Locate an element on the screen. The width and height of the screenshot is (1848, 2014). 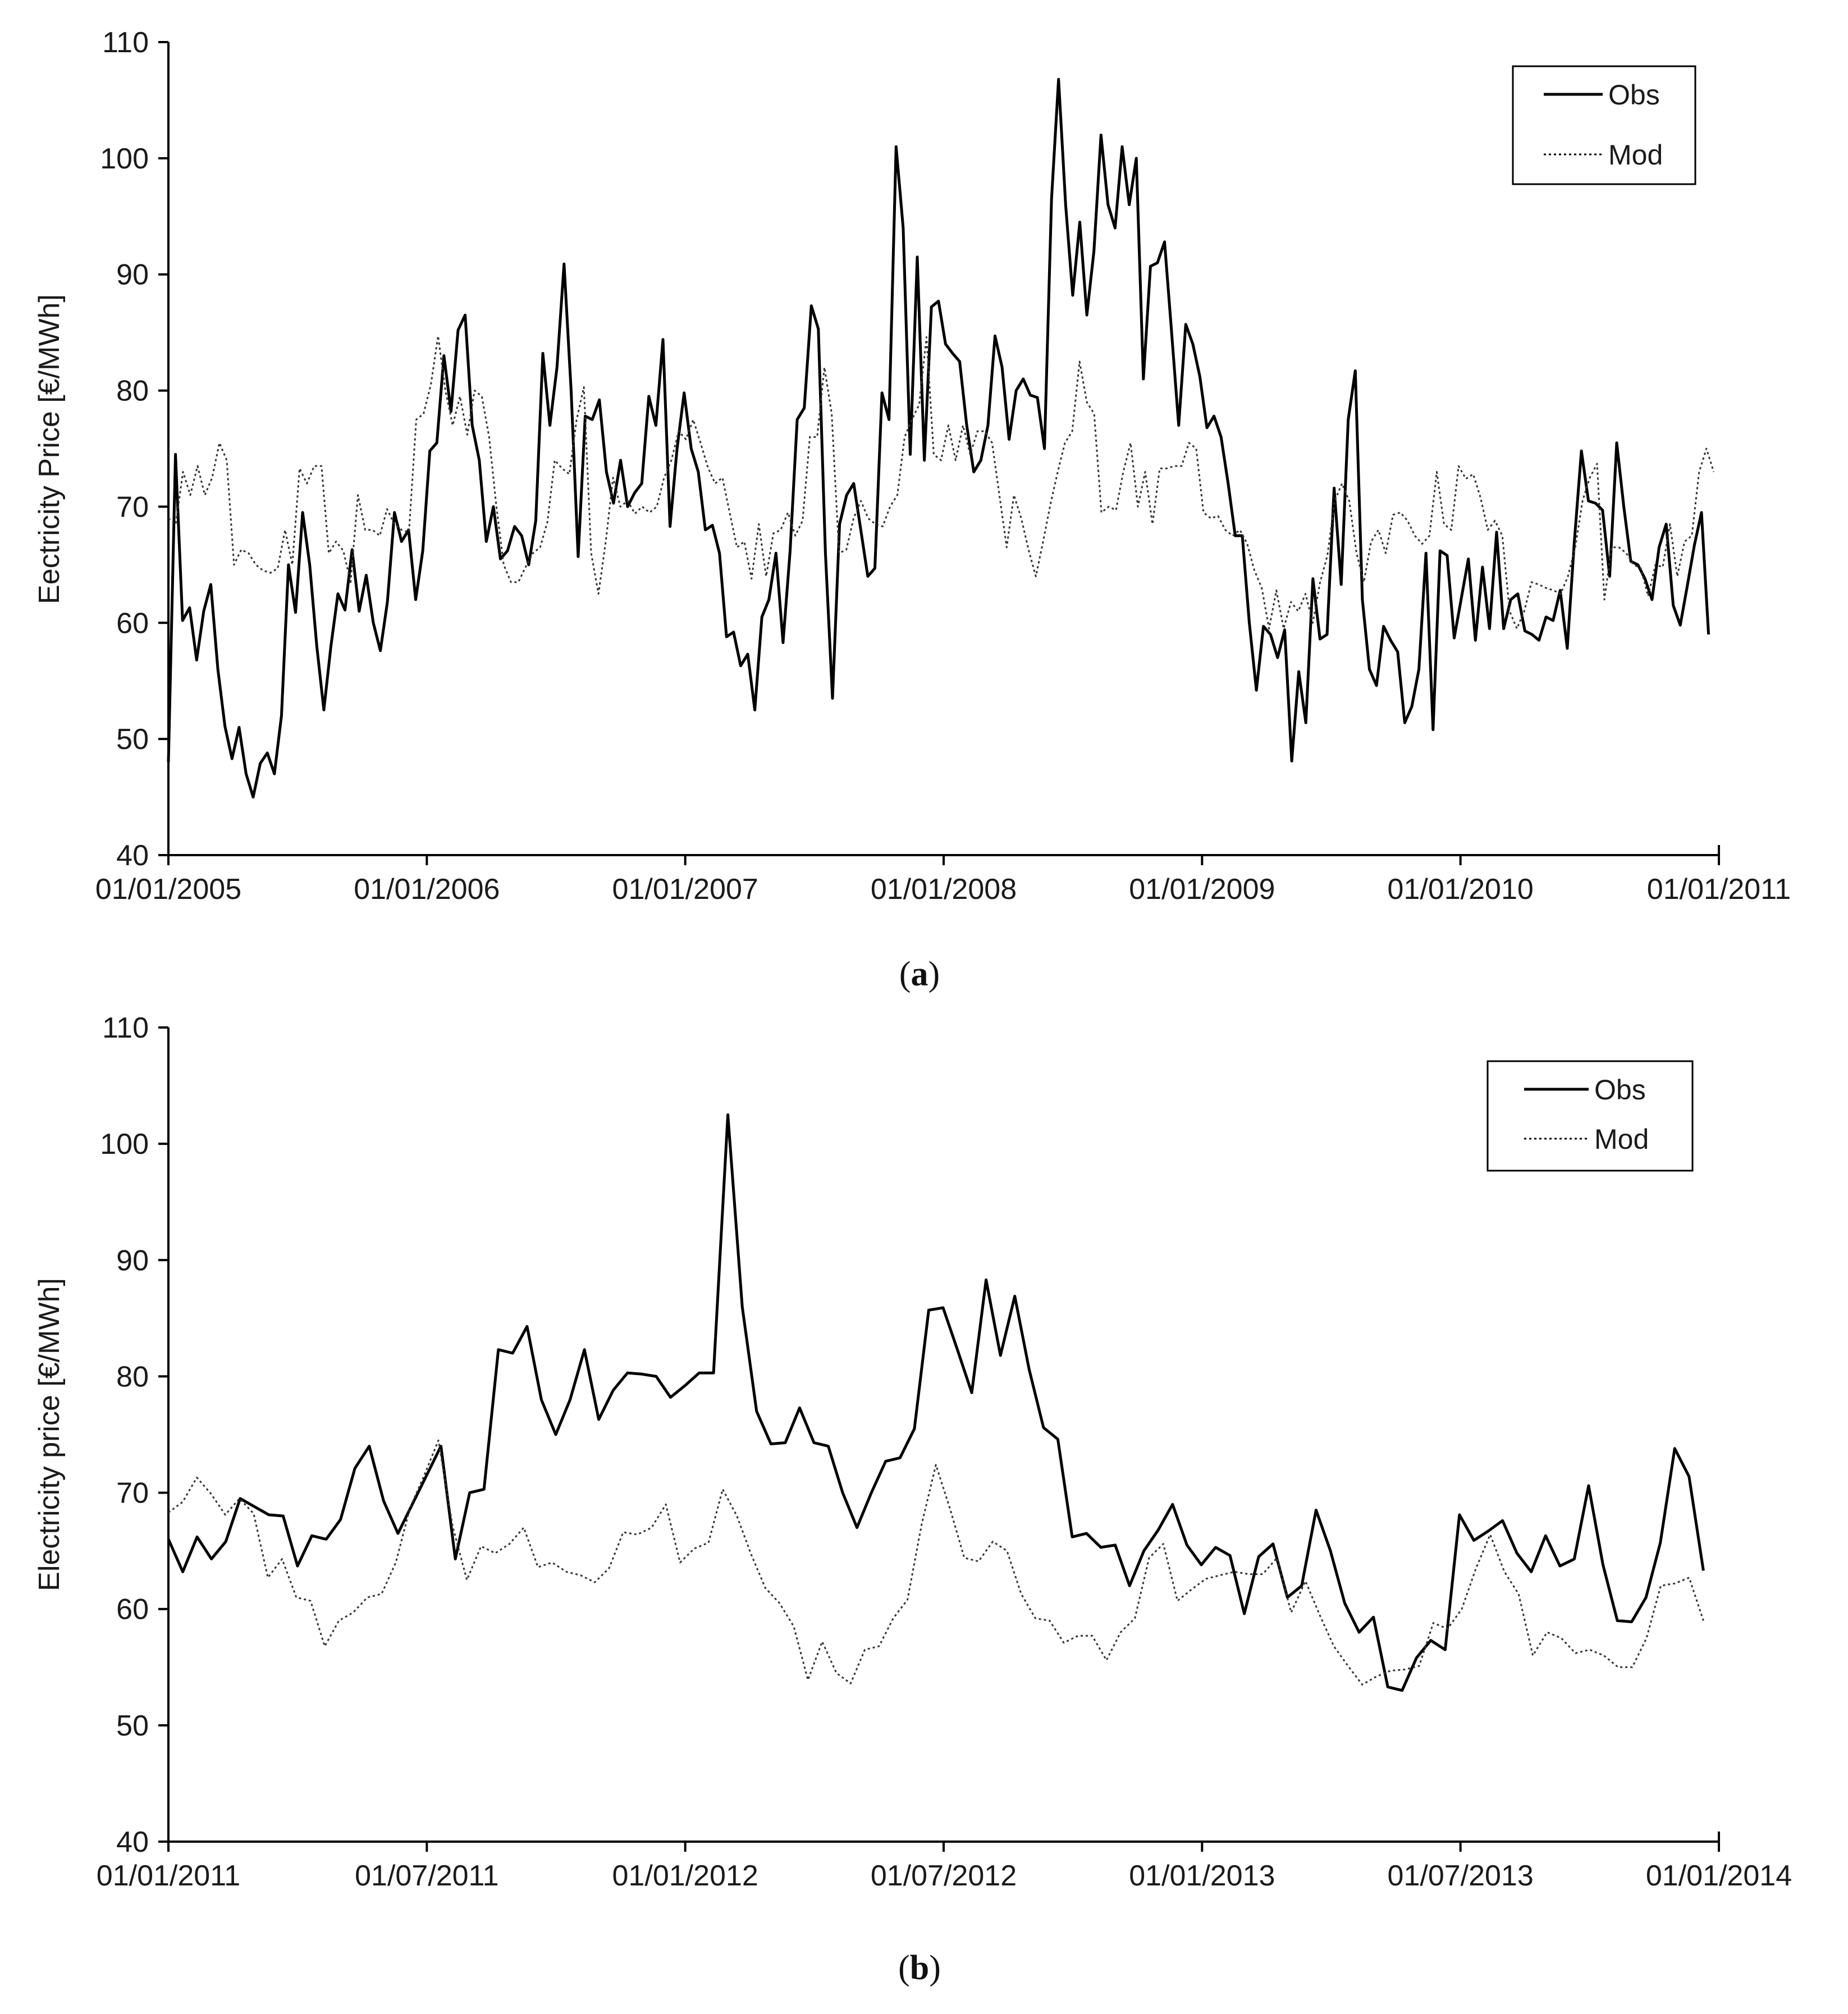
x-tick-label-a-1: 01/01/2006 is located at coordinates (427, 889).